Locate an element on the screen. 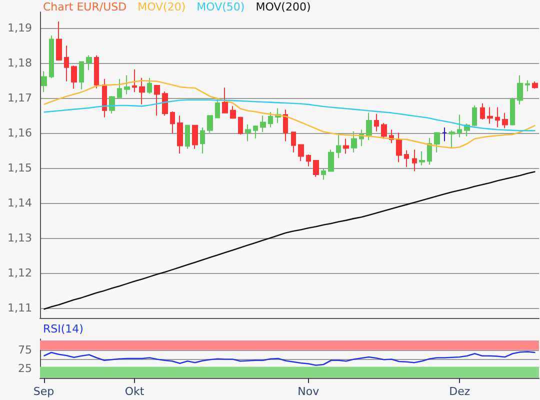 The height and width of the screenshot is (400, 540). y-tick-label: 1,14 is located at coordinates (20, 203).